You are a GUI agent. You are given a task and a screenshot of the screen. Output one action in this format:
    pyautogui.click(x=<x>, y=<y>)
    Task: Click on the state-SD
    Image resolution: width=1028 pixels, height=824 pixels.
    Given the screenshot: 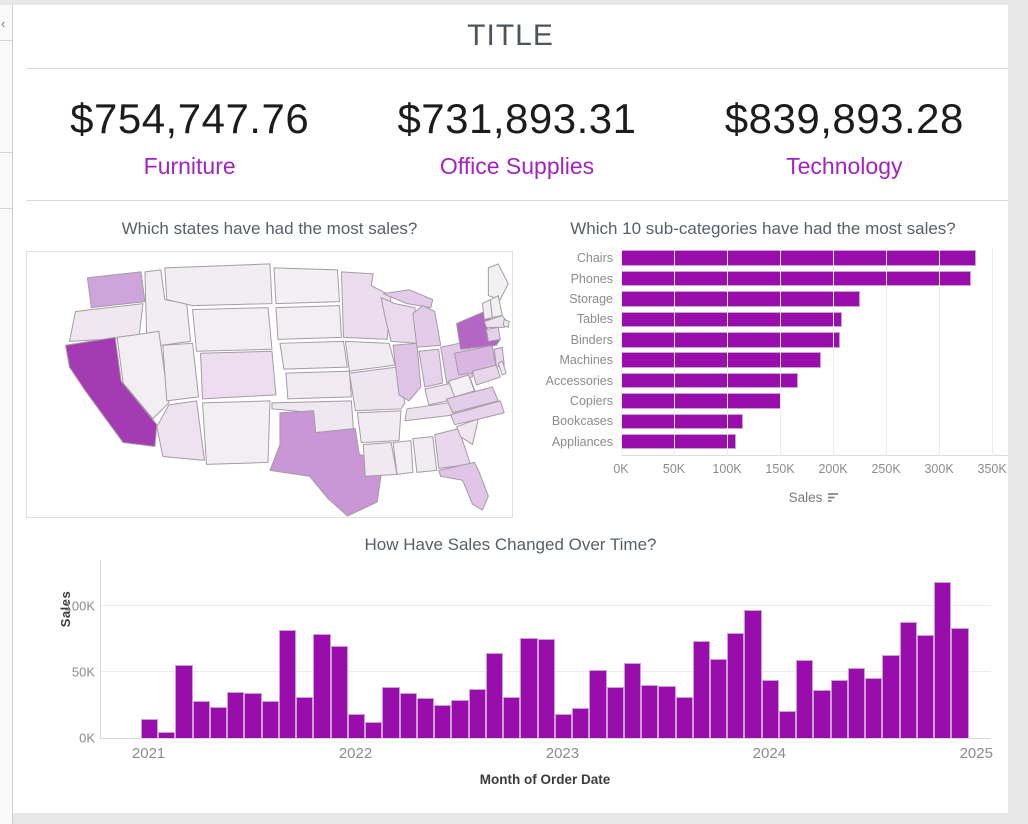 What is the action you would take?
    pyautogui.click(x=308, y=322)
    